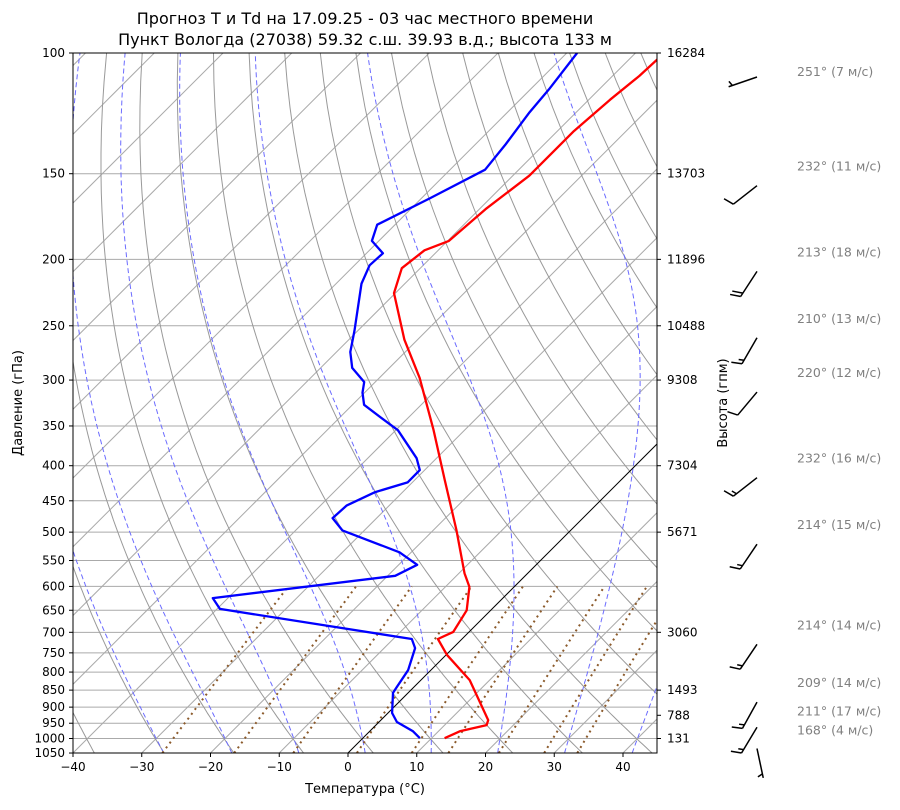  Describe the element at coordinates (682, 690) in the screenshot. I see `height-tick-label: 1493` at that location.